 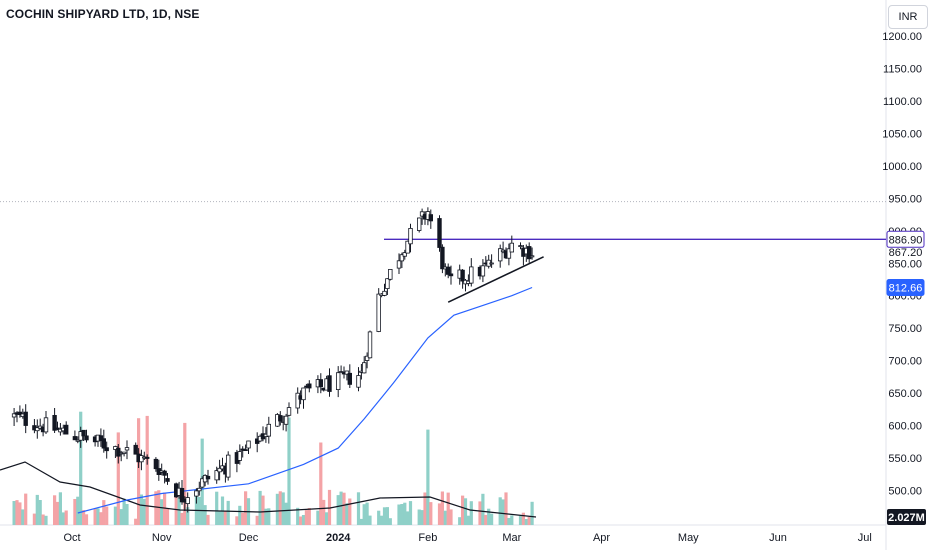 I want to click on y-tick-label: 750.00, so click(x=905, y=329).